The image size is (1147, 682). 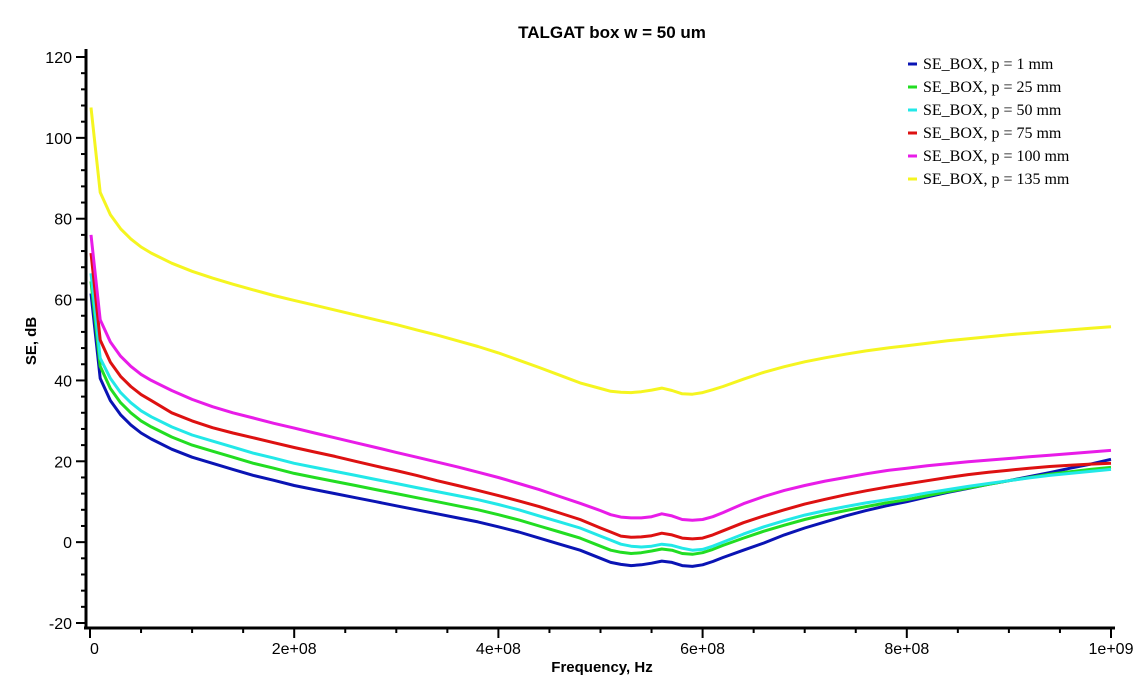 What do you see at coordinates (60, 624) in the screenshot?
I see `y-tick-label: -20` at bounding box center [60, 624].